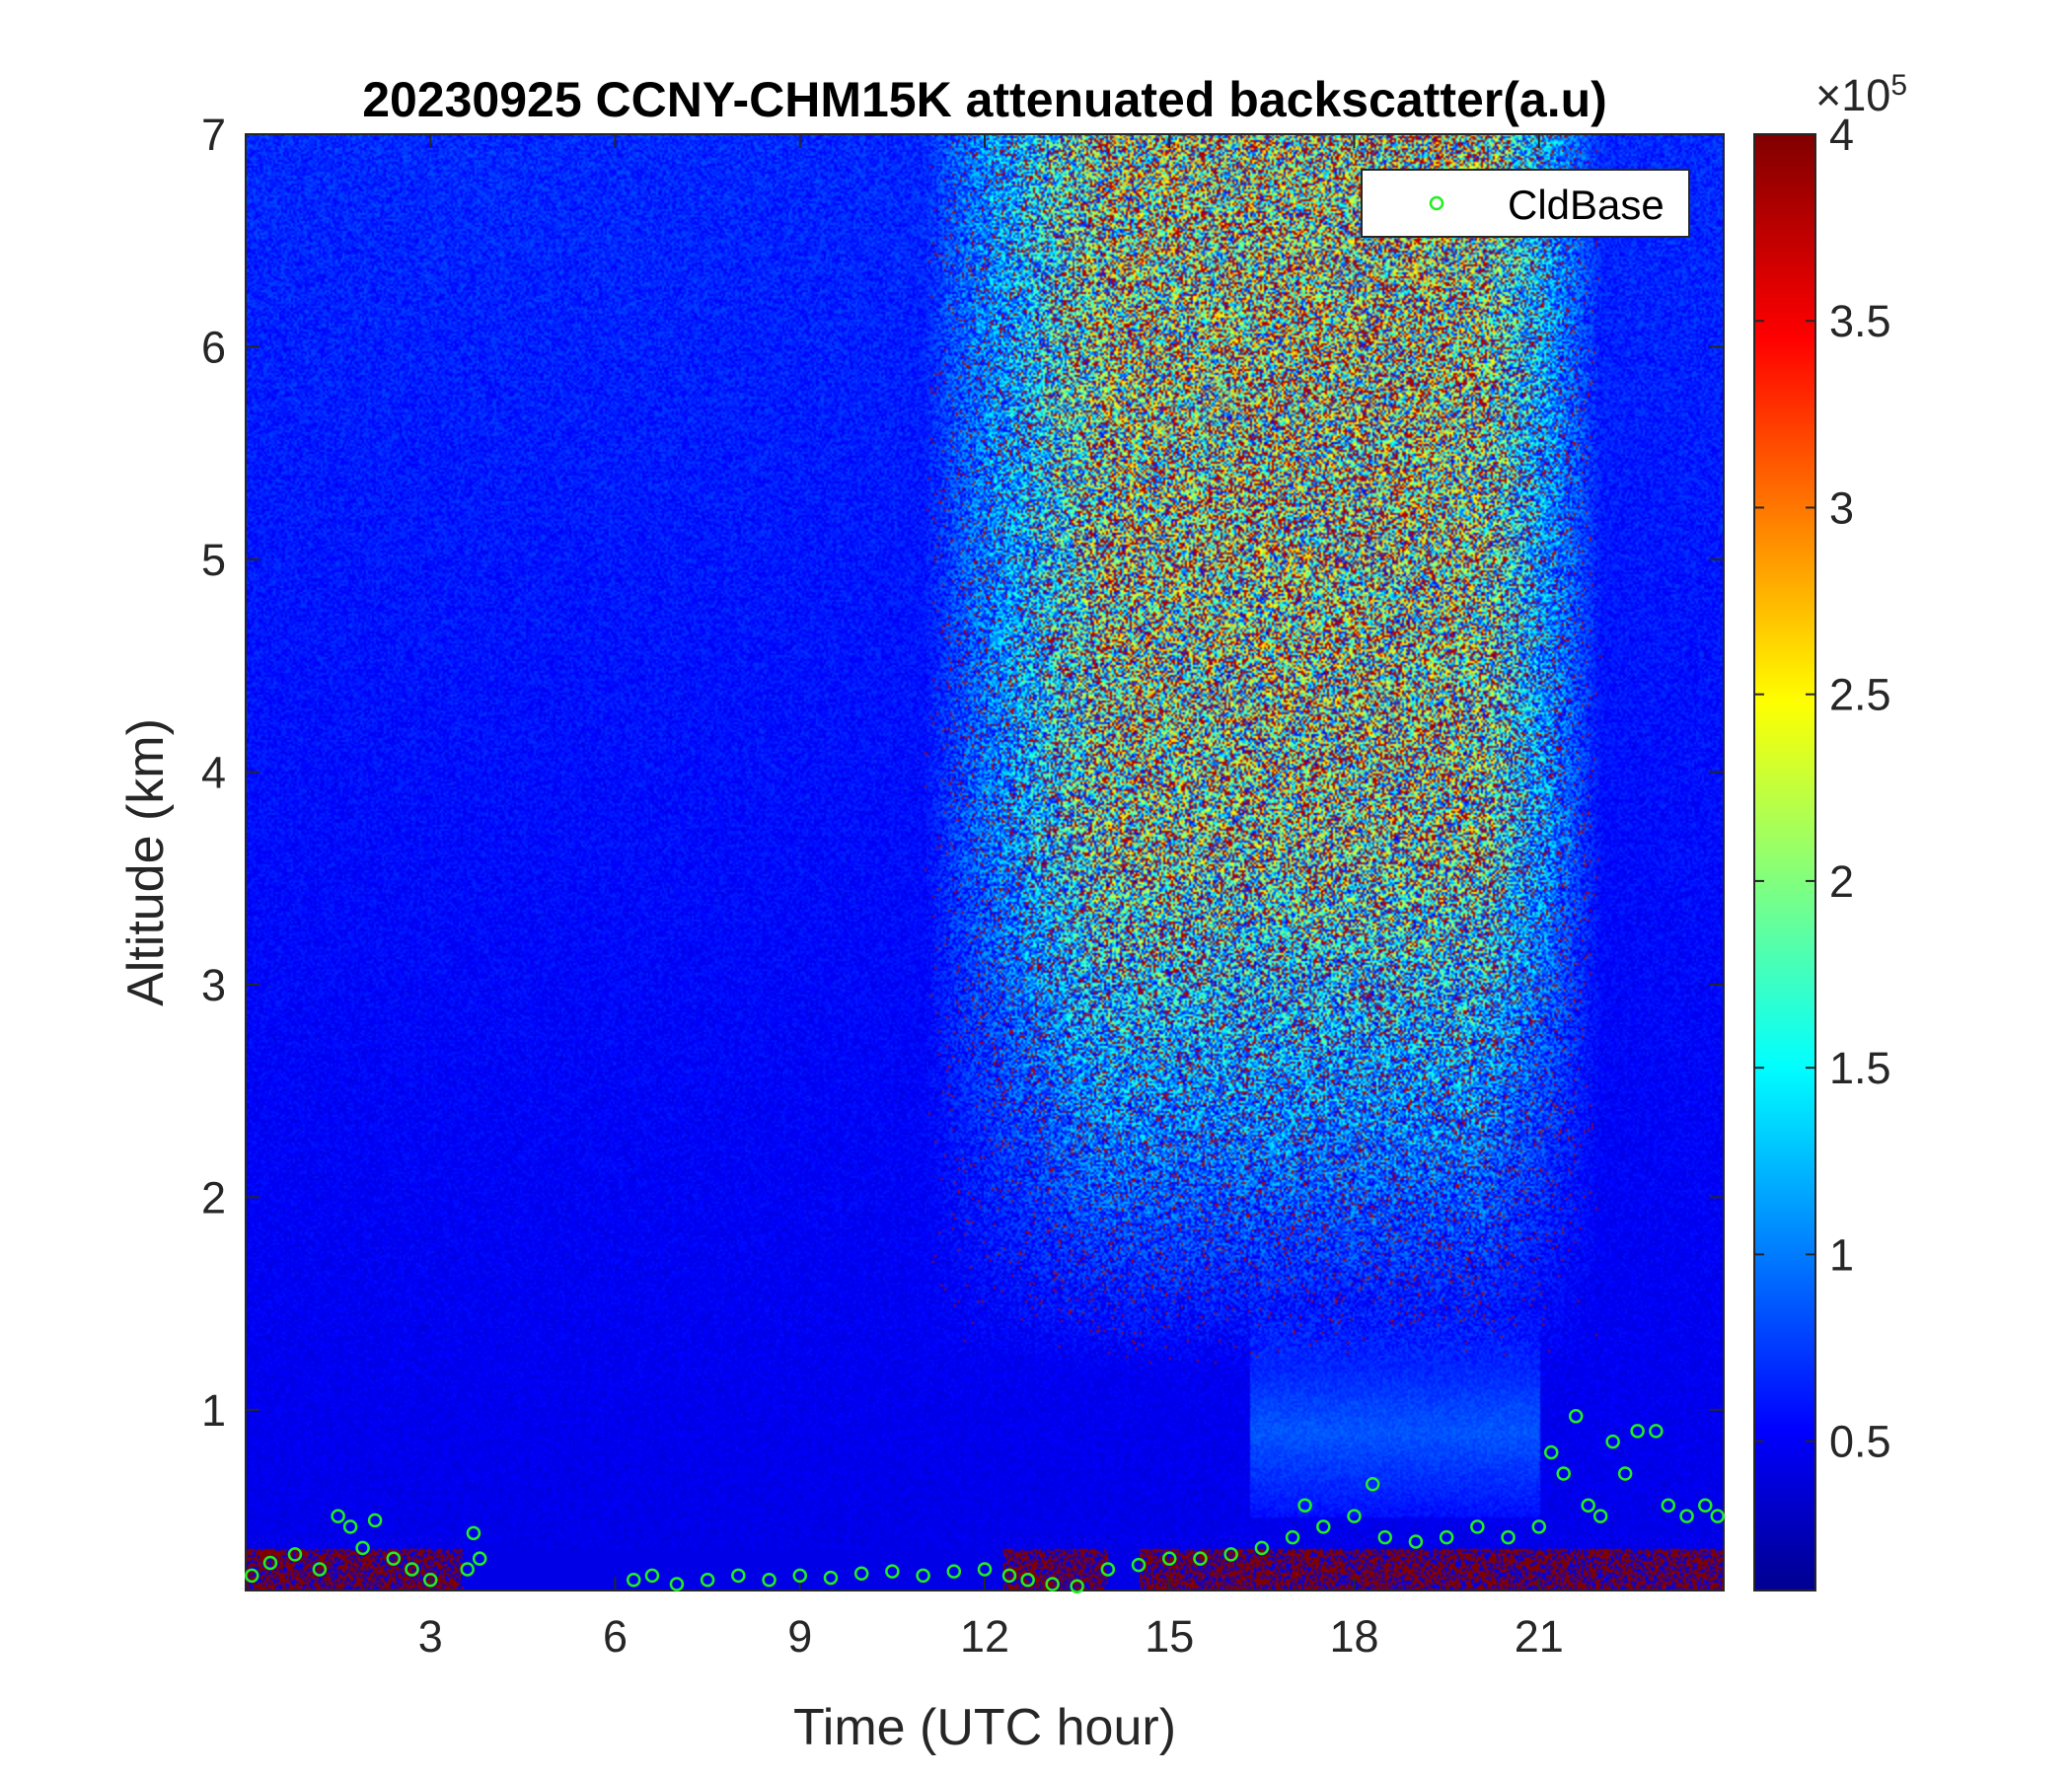 The width and height of the screenshot is (2072, 1776). What do you see at coordinates (1437, 203) in the screenshot?
I see `legend-marker-cldbase` at bounding box center [1437, 203].